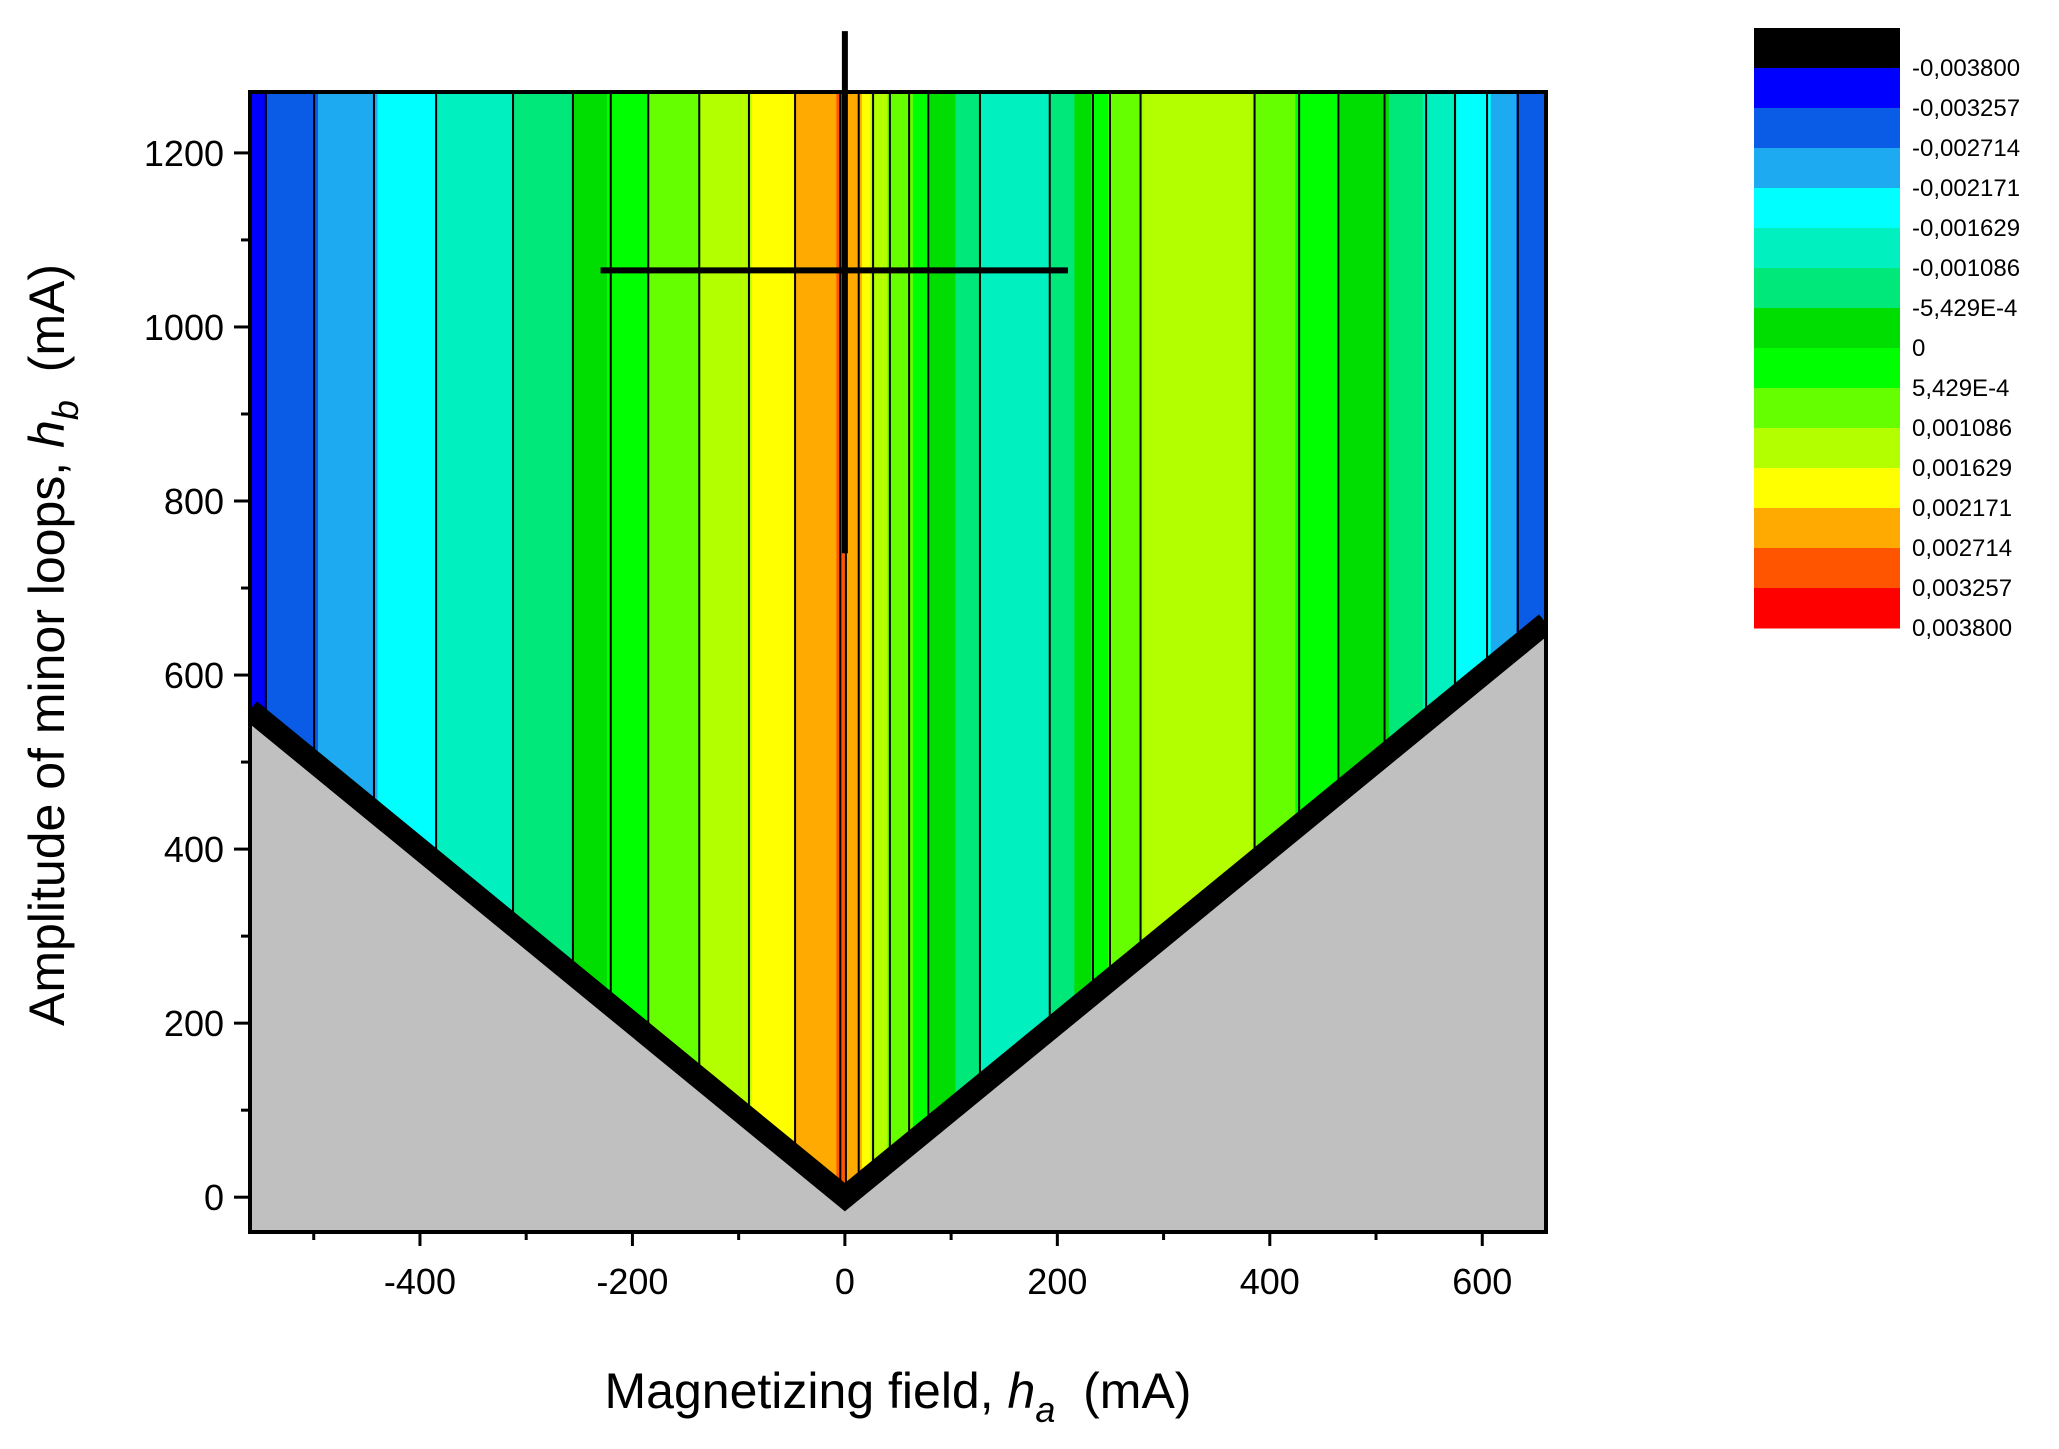 The height and width of the screenshot is (1449, 2059). Describe the element at coordinates (194, 675) in the screenshot. I see `y-tick-label: 600` at that location.